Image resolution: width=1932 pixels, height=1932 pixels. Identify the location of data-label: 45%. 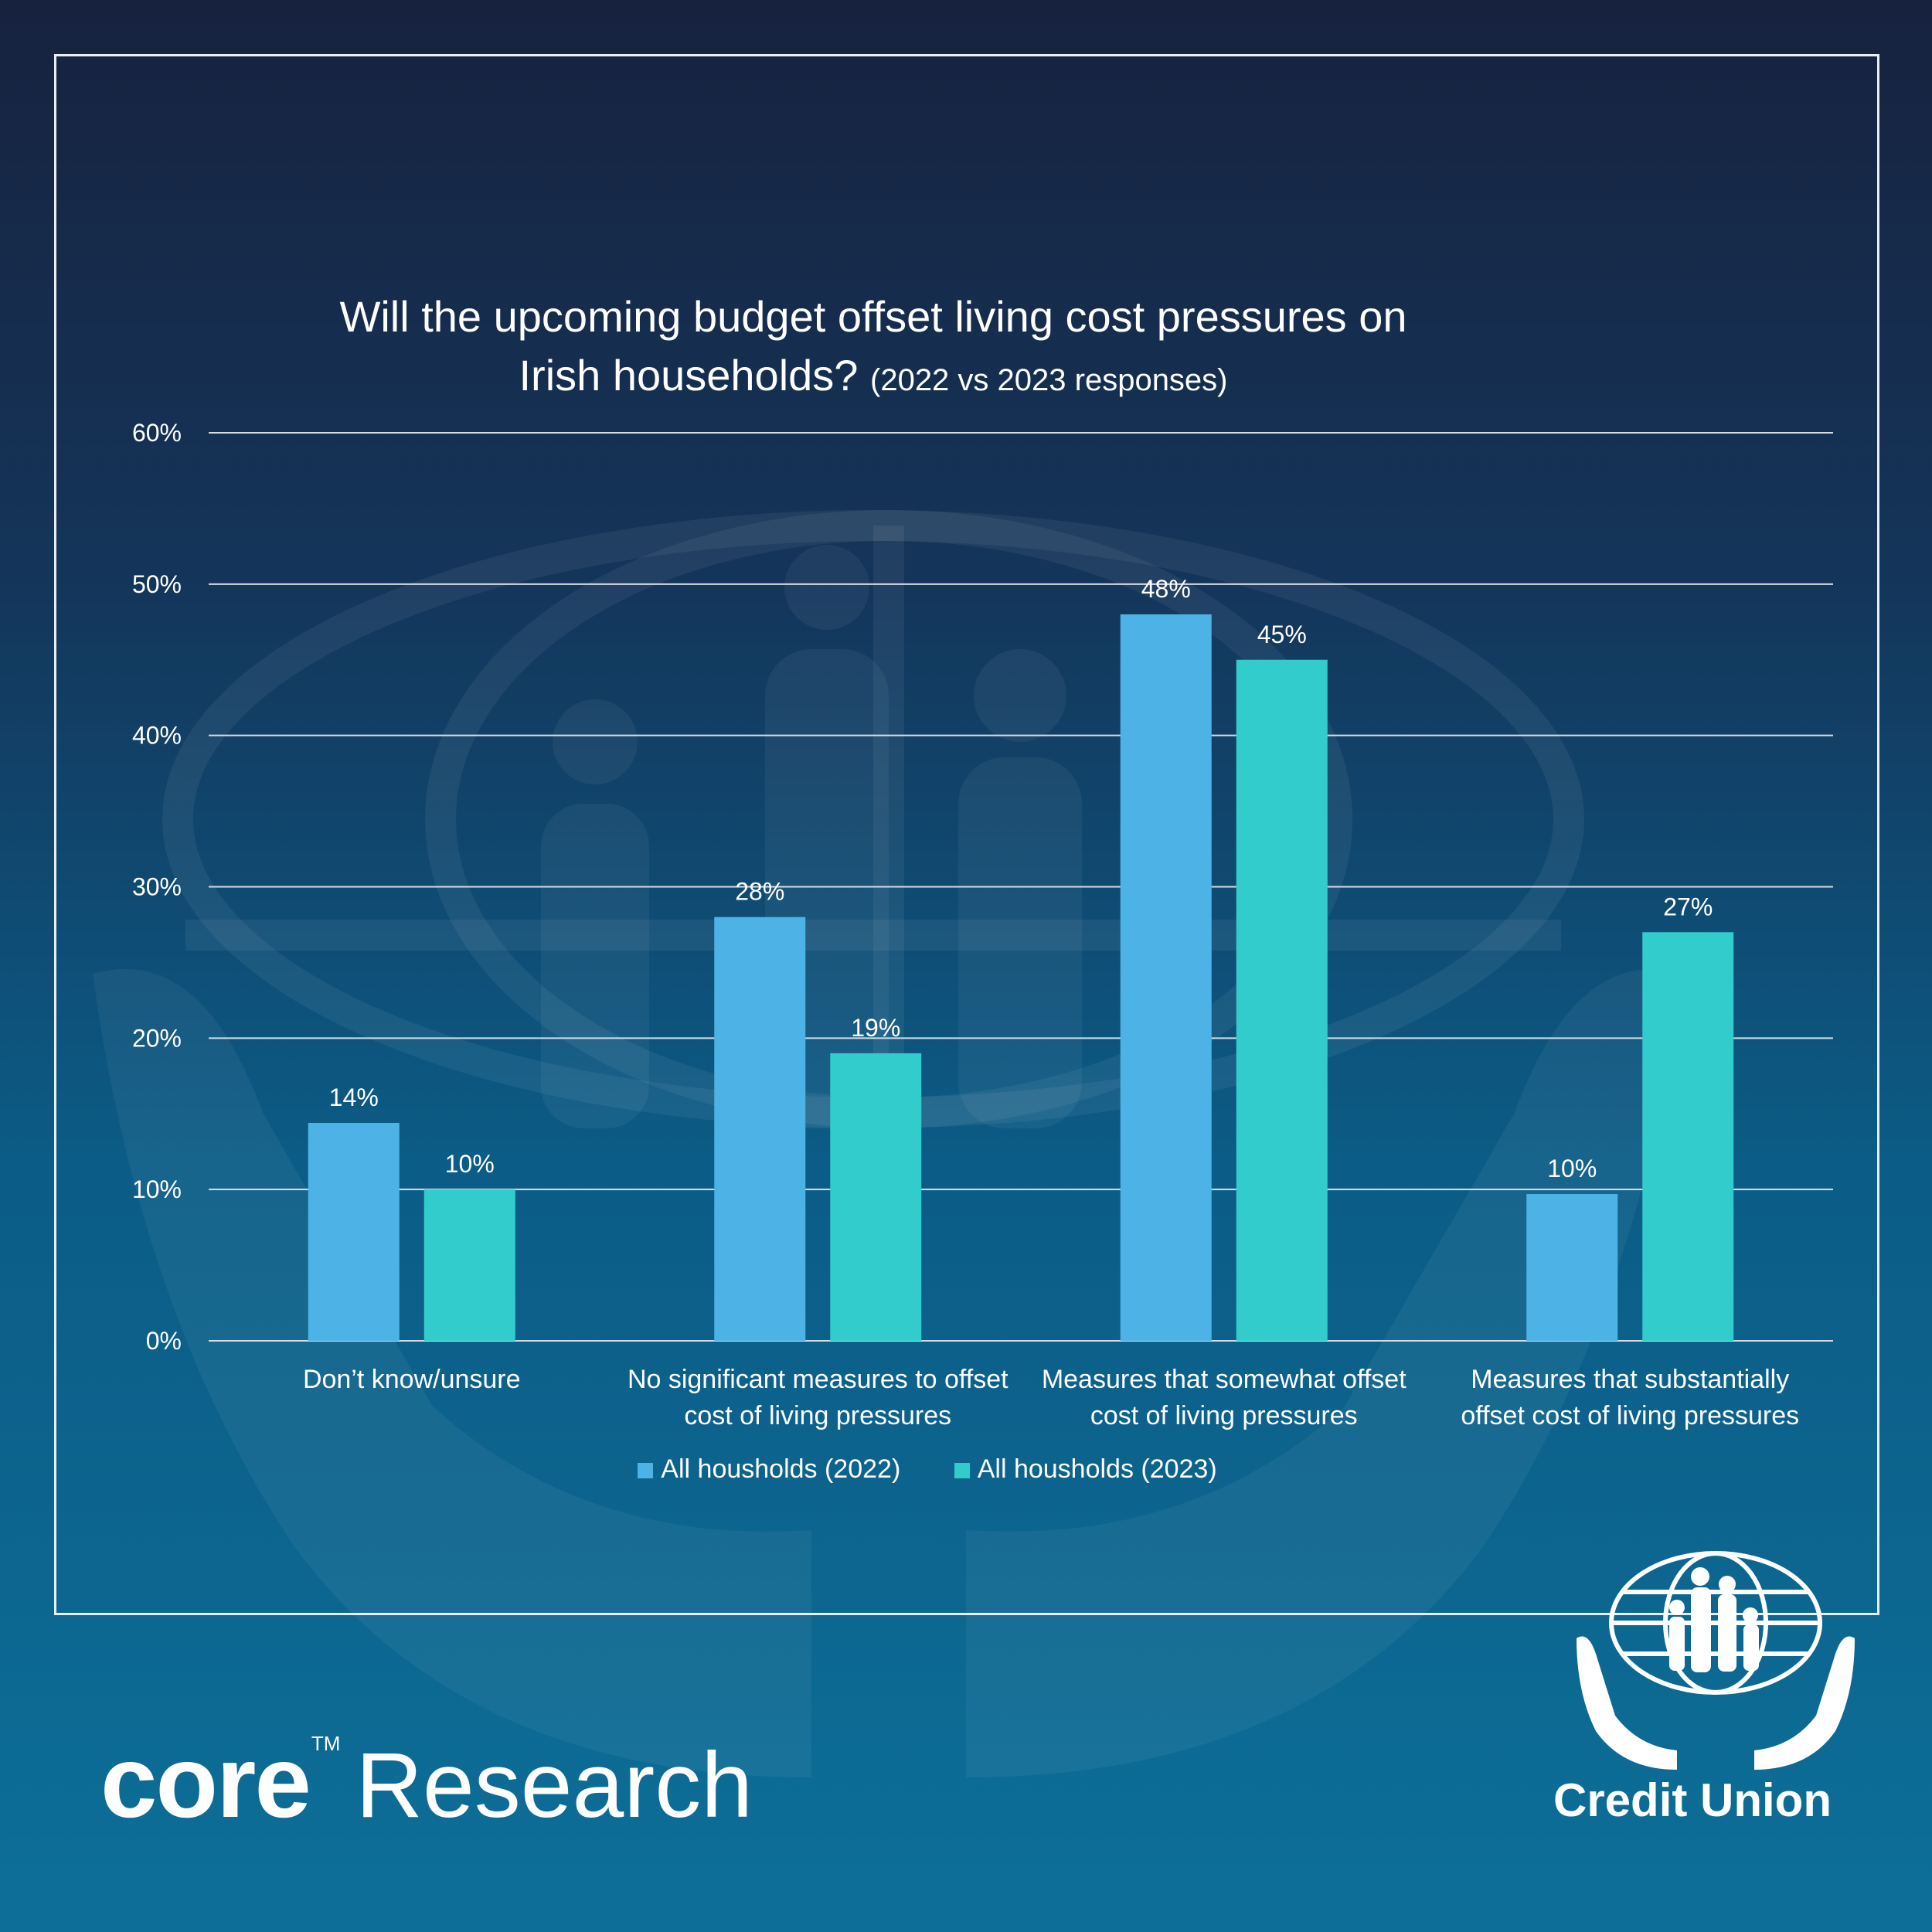
(1282, 635).